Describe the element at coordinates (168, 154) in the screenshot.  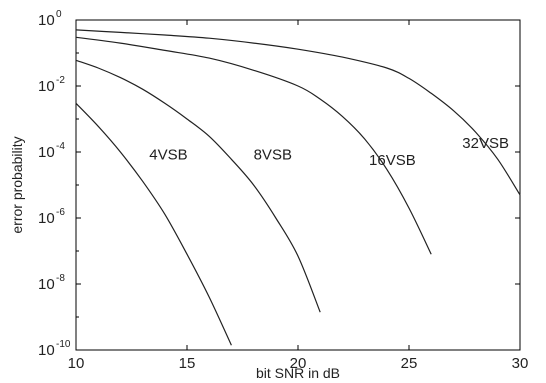
I see `series-label-4vsb: 4VSB` at that location.